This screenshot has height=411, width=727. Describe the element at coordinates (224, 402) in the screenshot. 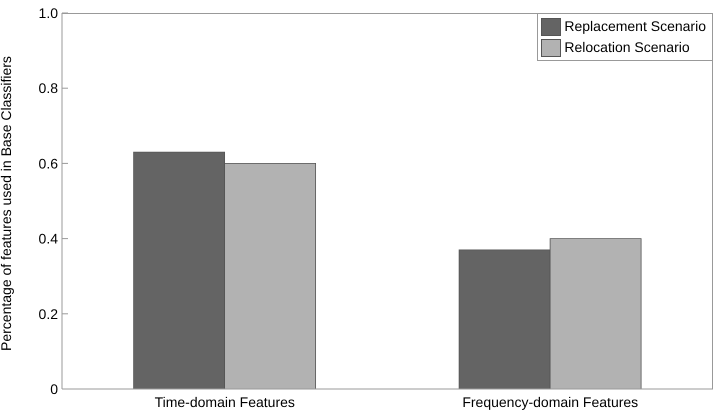

I see `x-tick-label: Time-domain Features` at that location.